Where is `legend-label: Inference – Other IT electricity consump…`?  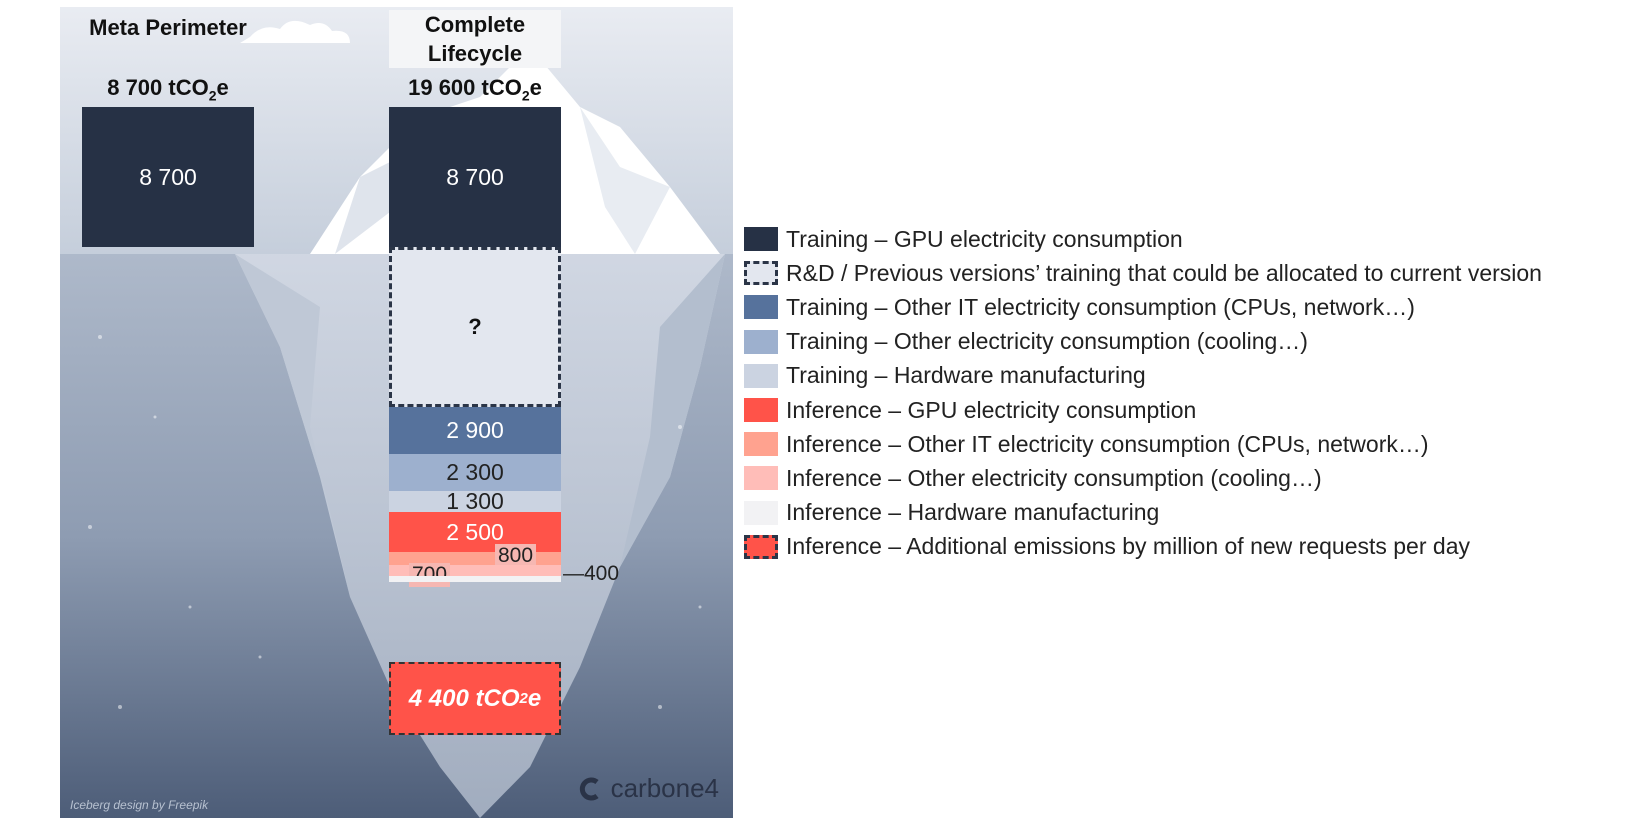
legend-label: Inference – Other IT electricity consump… is located at coordinates (1107, 443).